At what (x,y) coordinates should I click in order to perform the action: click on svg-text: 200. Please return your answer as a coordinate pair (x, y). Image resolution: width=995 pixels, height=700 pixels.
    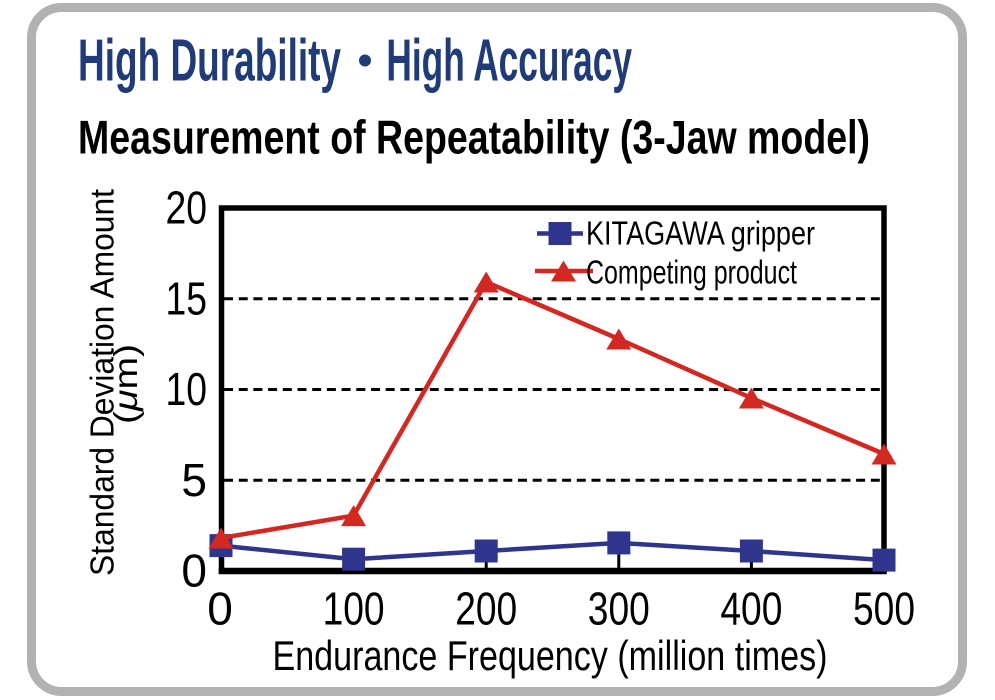
    Looking at the image, I should click on (486, 609).